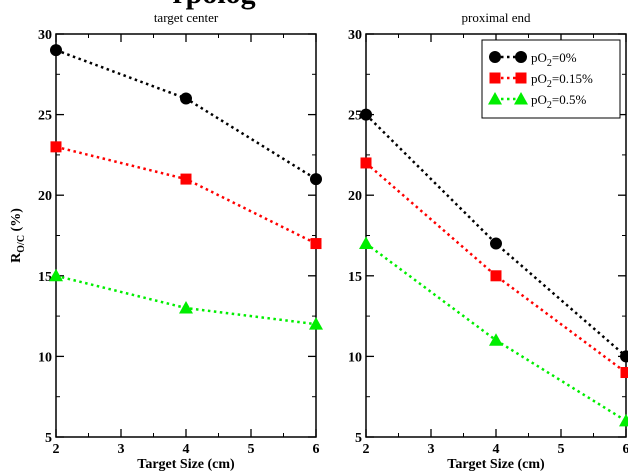 The image size is (628, 474). I want to click on legend: pO2=0% pO2=0.15% pO2=0.5%, so click(551, 79).